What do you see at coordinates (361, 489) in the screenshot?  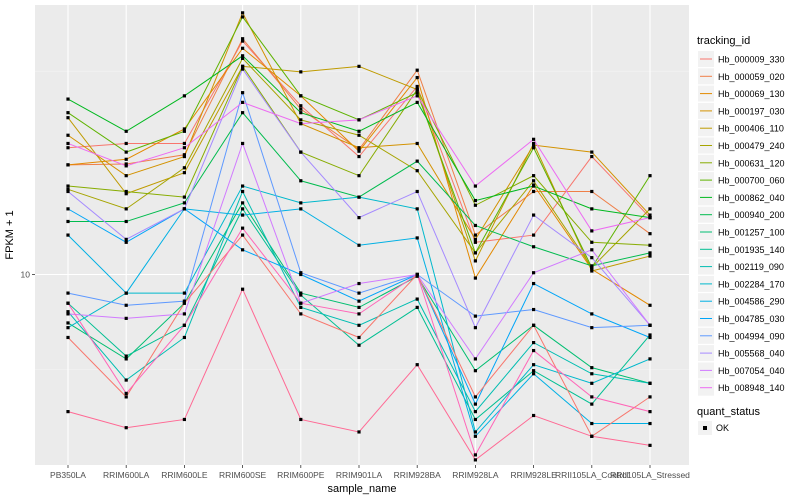 I see `x-axis-title: sample_name` at bounding box center [361, 489].